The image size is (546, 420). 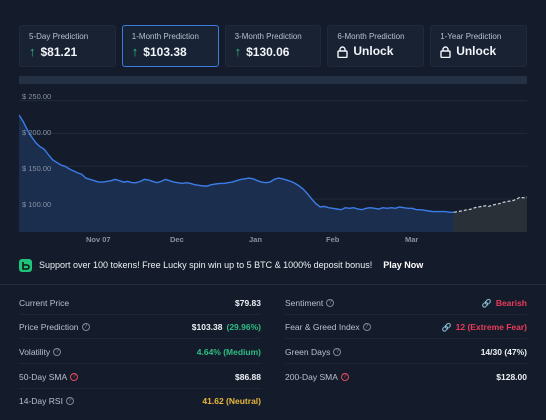 What do you see at coordinates (304, 303) in the screenshot?
I see `stat-label: Sentiment` at bounding box center [304, 303].